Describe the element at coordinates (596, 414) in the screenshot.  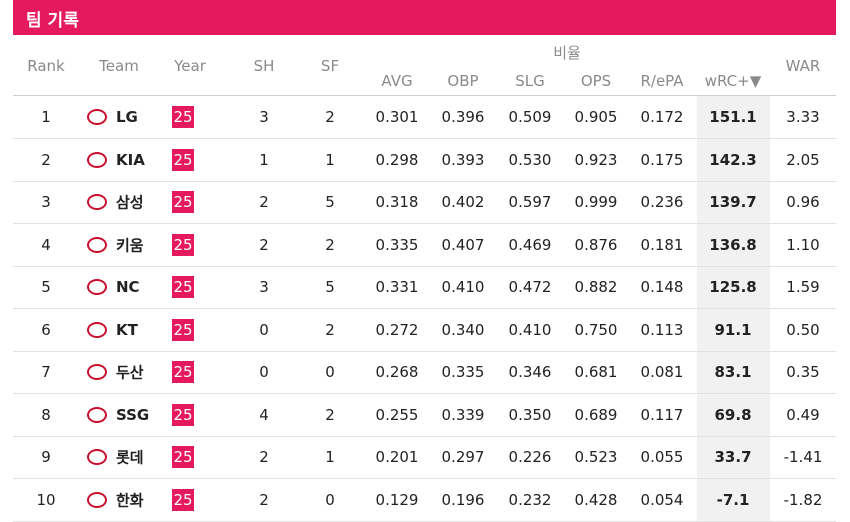
I see `cell: 0.689` at that location.